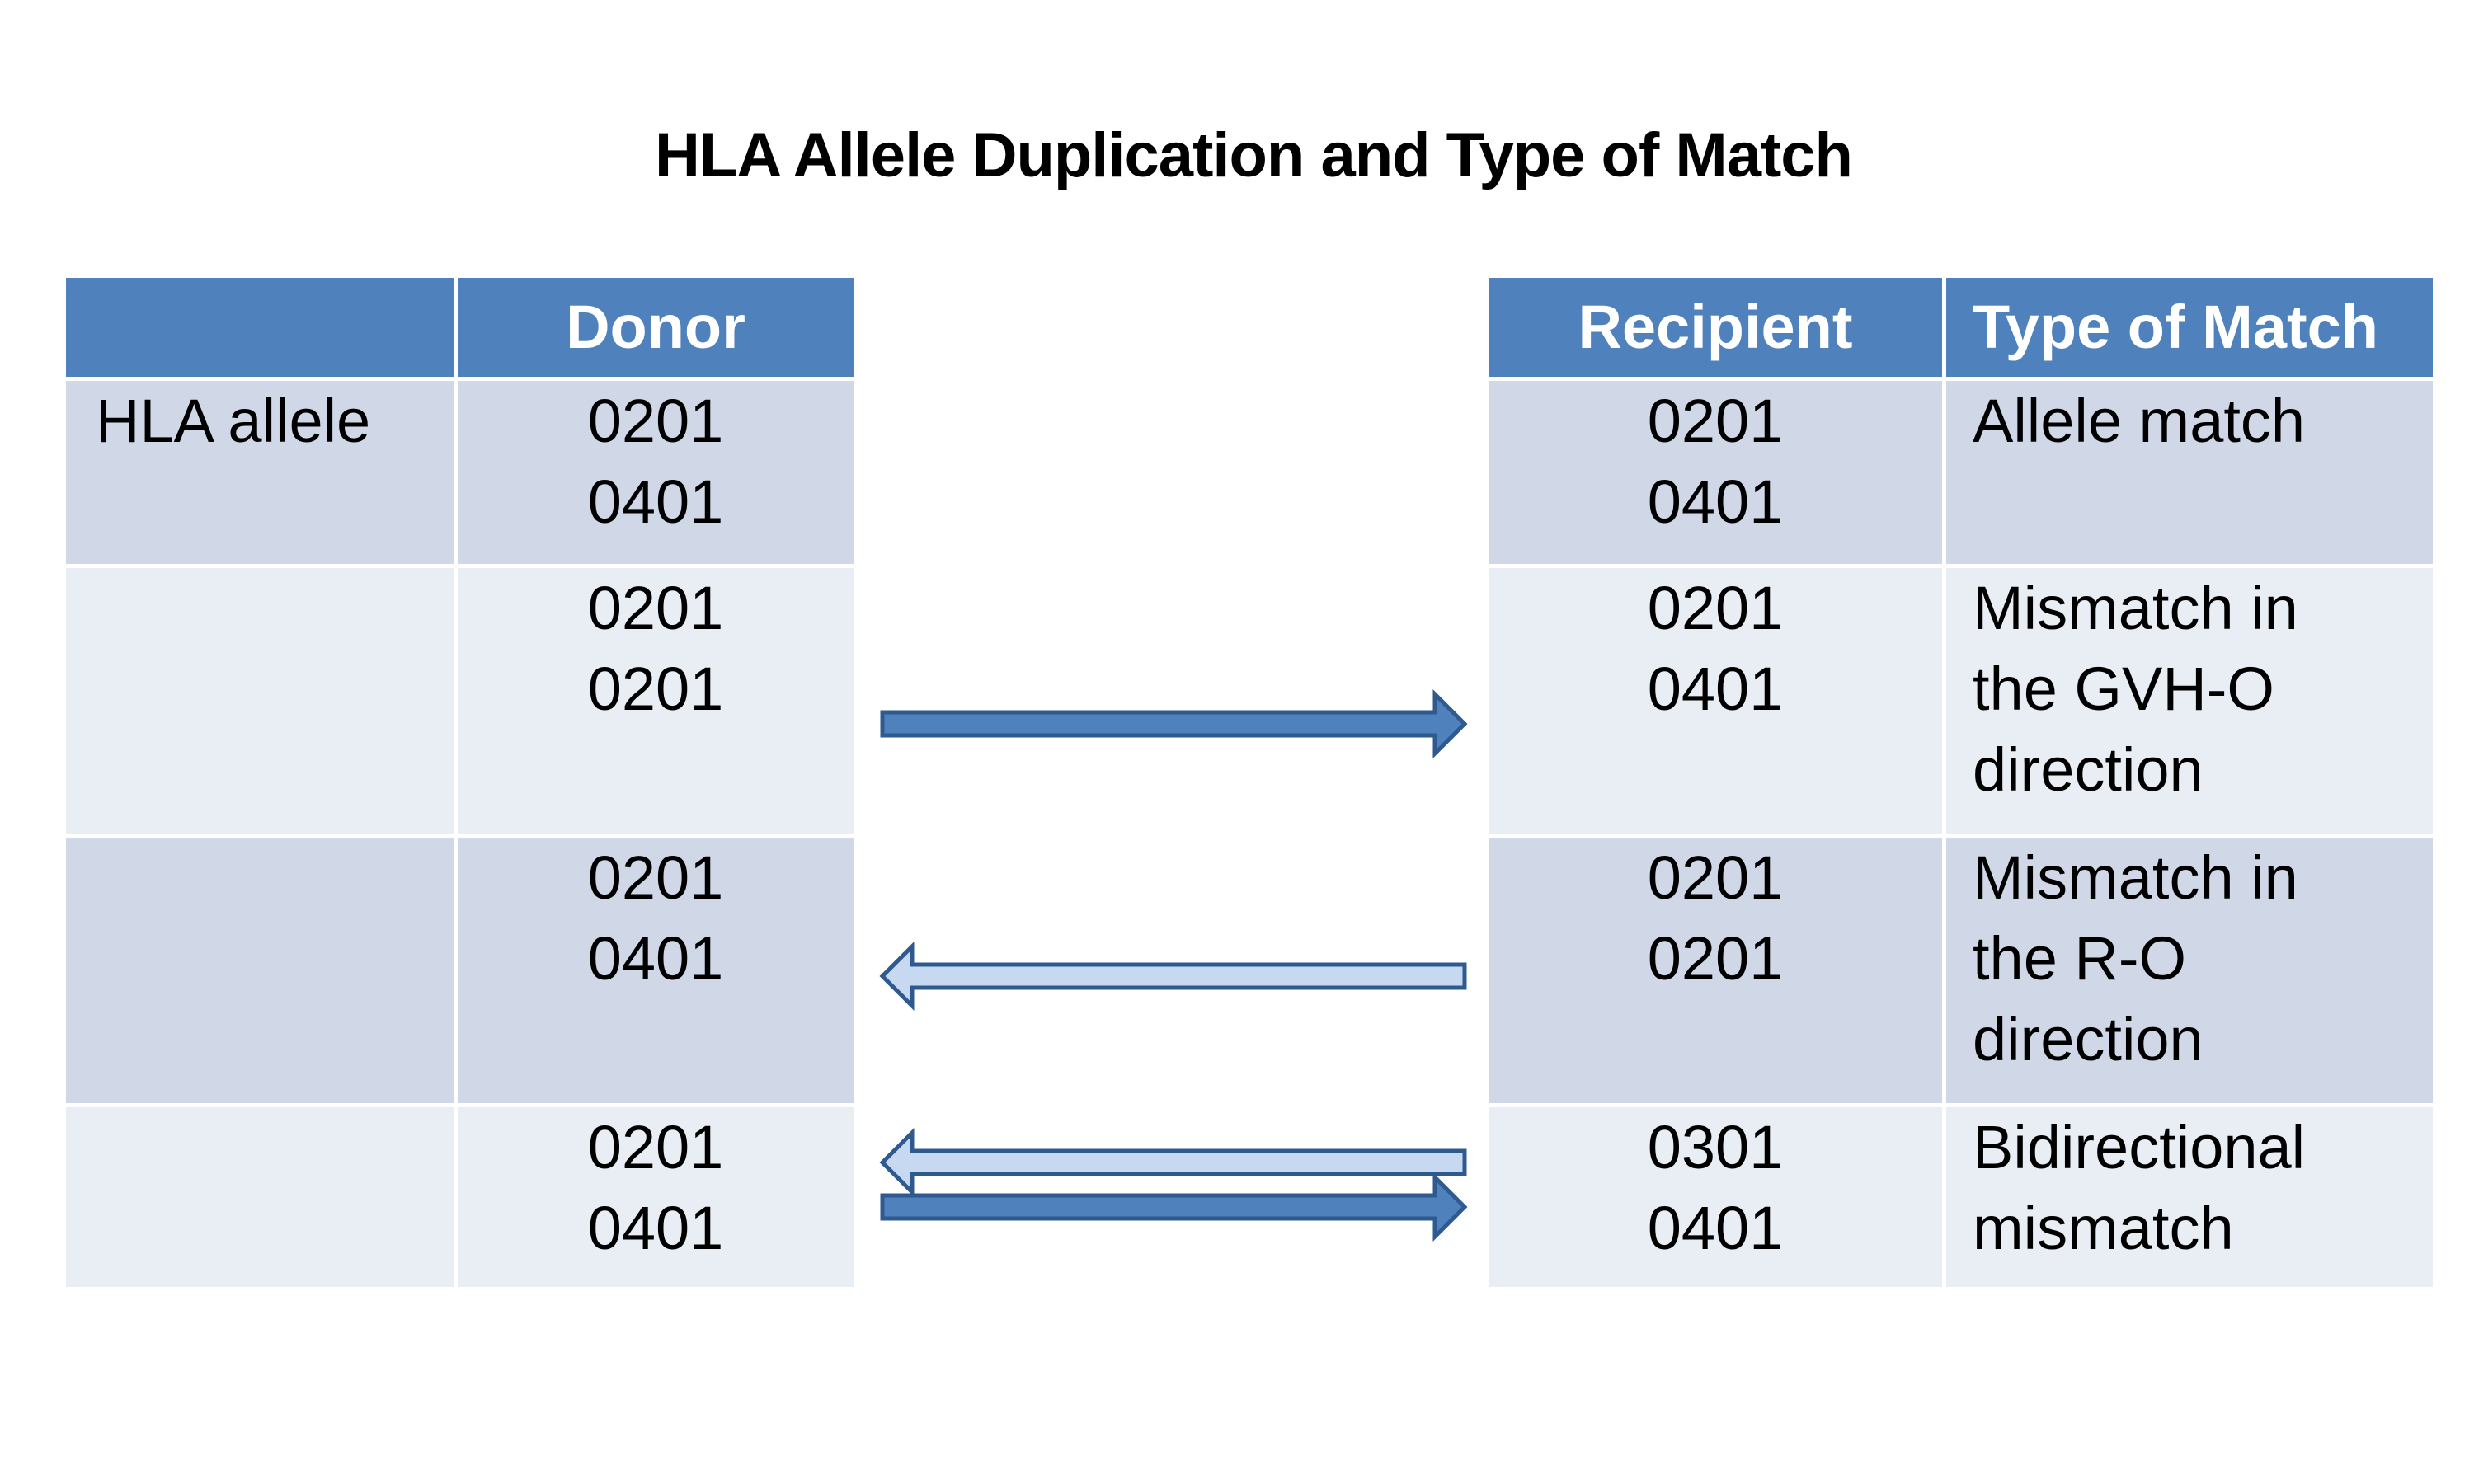 This screenshot has width=2474, height=1484. Describe the element at coordinates (1254, 155) in the screenshot. I see `diagram-title: HLA Allele Duplication and Type of Match` at that location.